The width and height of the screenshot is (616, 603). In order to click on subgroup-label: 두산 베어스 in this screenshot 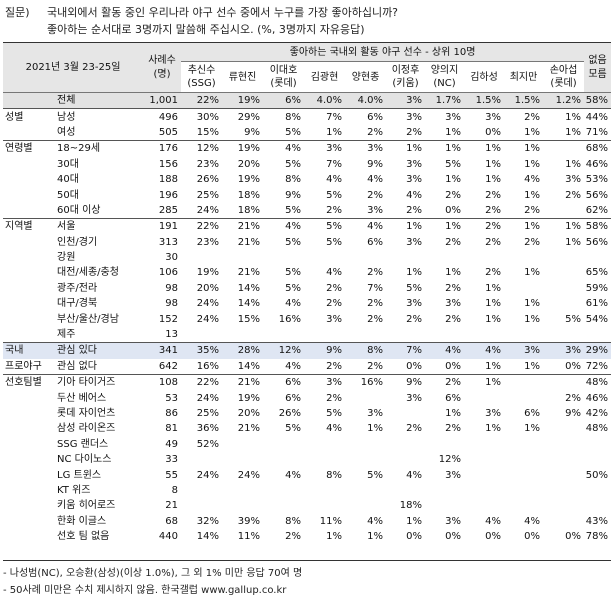, I will do `click(82, 398)`.